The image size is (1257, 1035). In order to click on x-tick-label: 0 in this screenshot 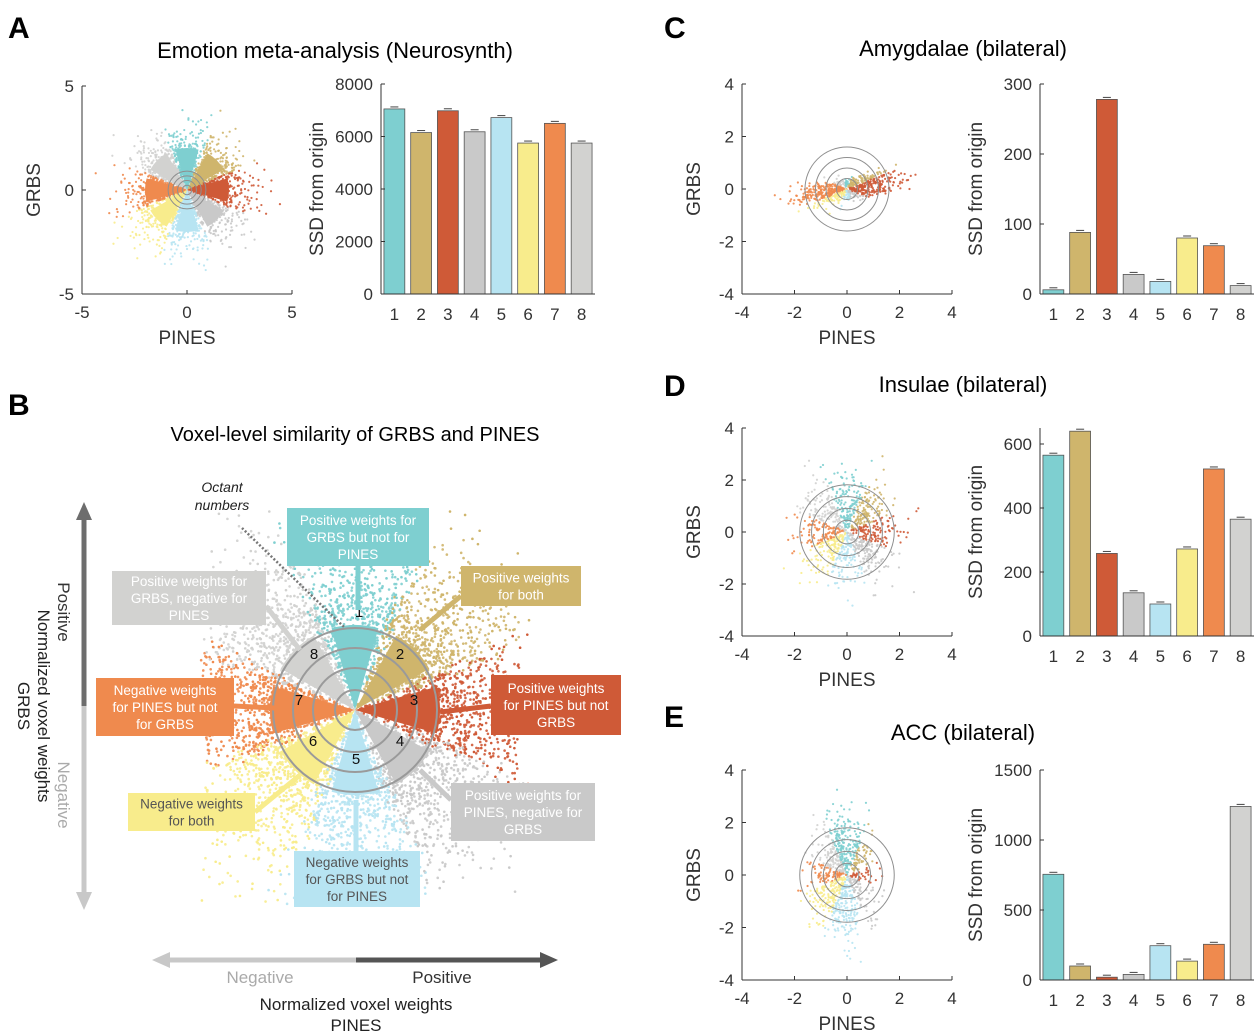, I will do `click(186, 312)`.